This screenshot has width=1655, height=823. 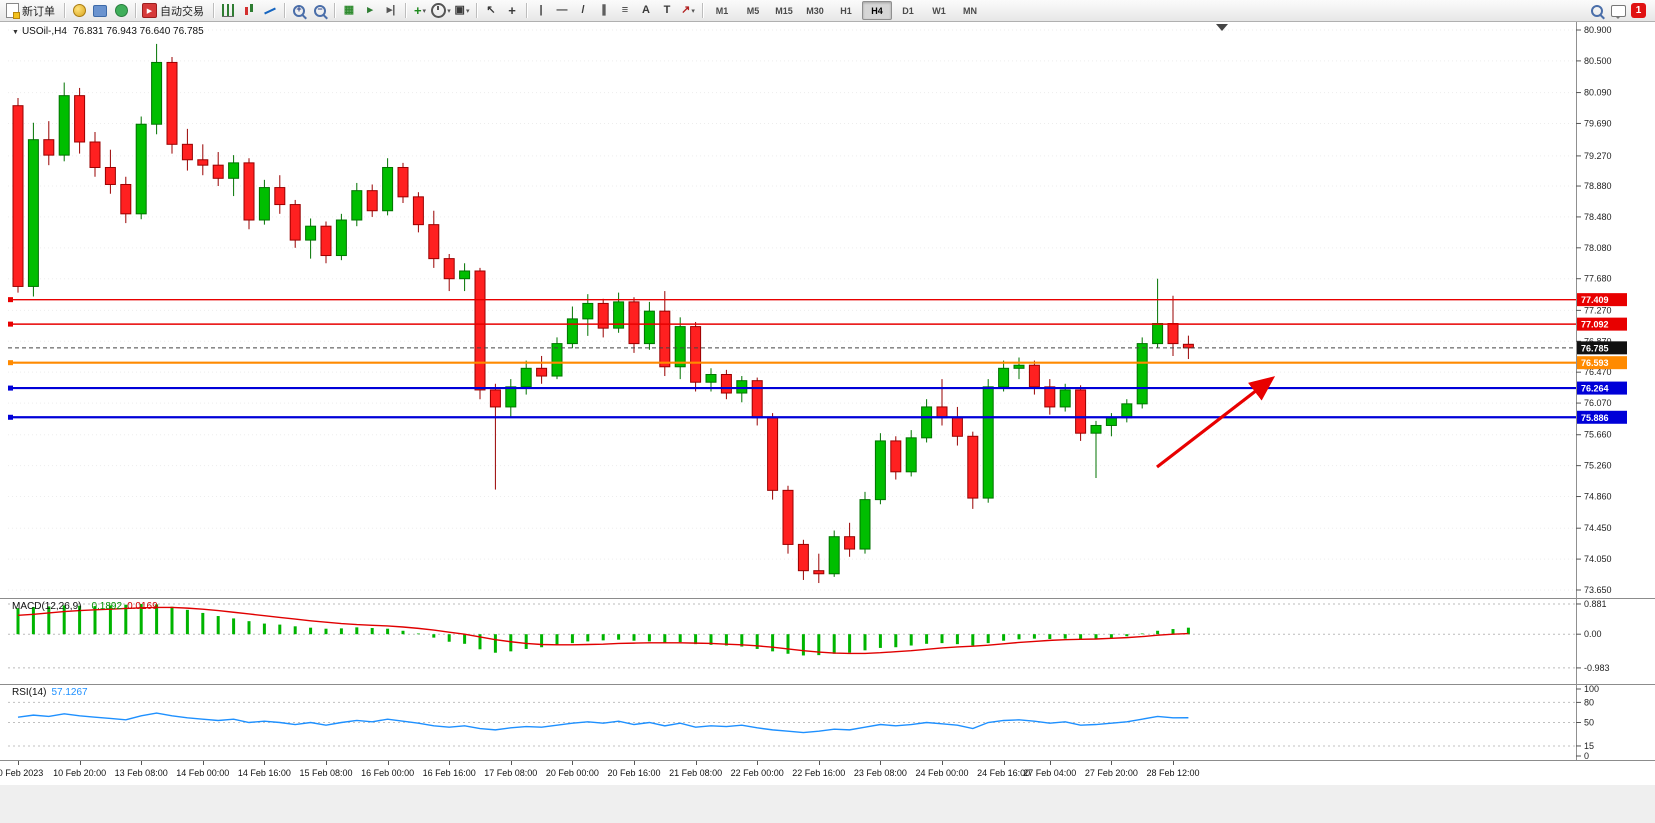 I want to click on chat-icon, so click(x=1618, y=11).